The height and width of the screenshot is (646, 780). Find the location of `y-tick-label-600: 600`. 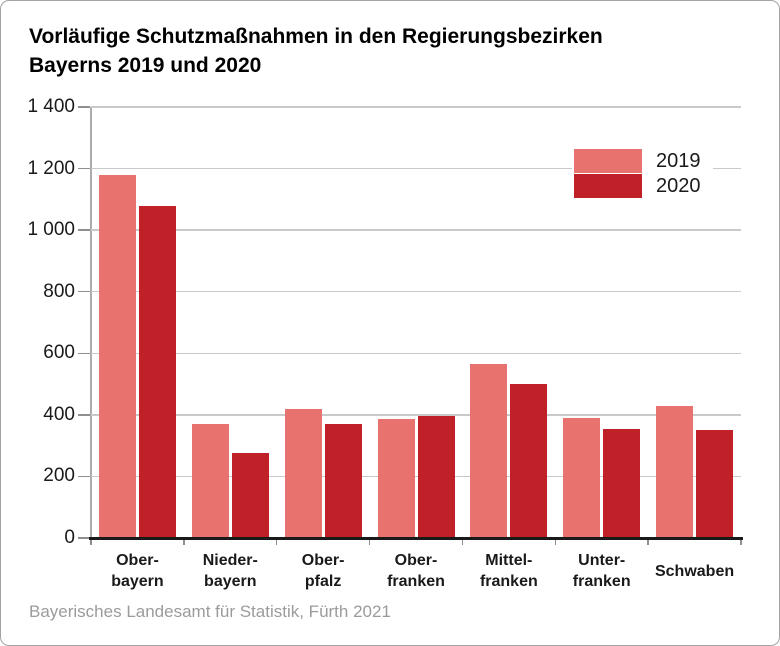

y-tick-label-600: 600 is located at coordinates (59, 353).